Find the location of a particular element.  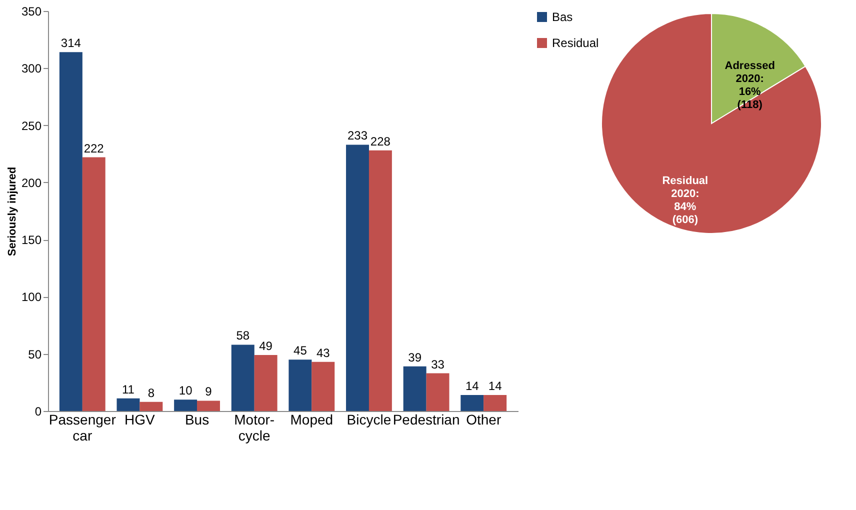

y-tick-label: 250 is located at coordinates (31, 125).